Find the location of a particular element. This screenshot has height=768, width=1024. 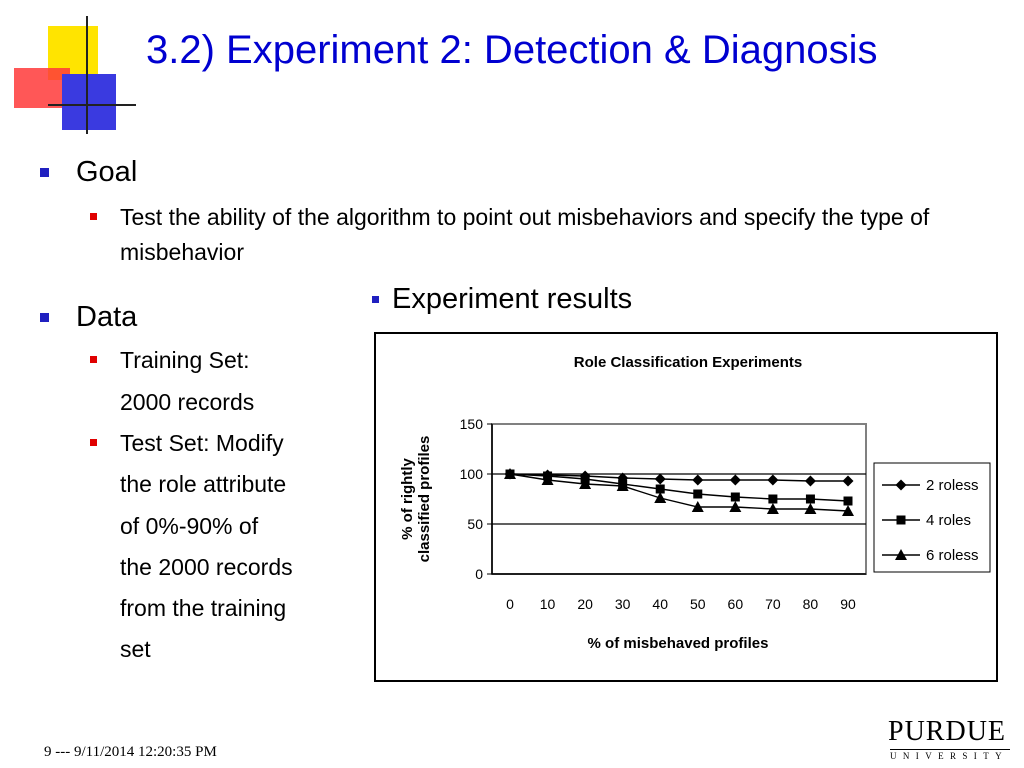

test-line-4: from the training is located at coordinates (203, 608).